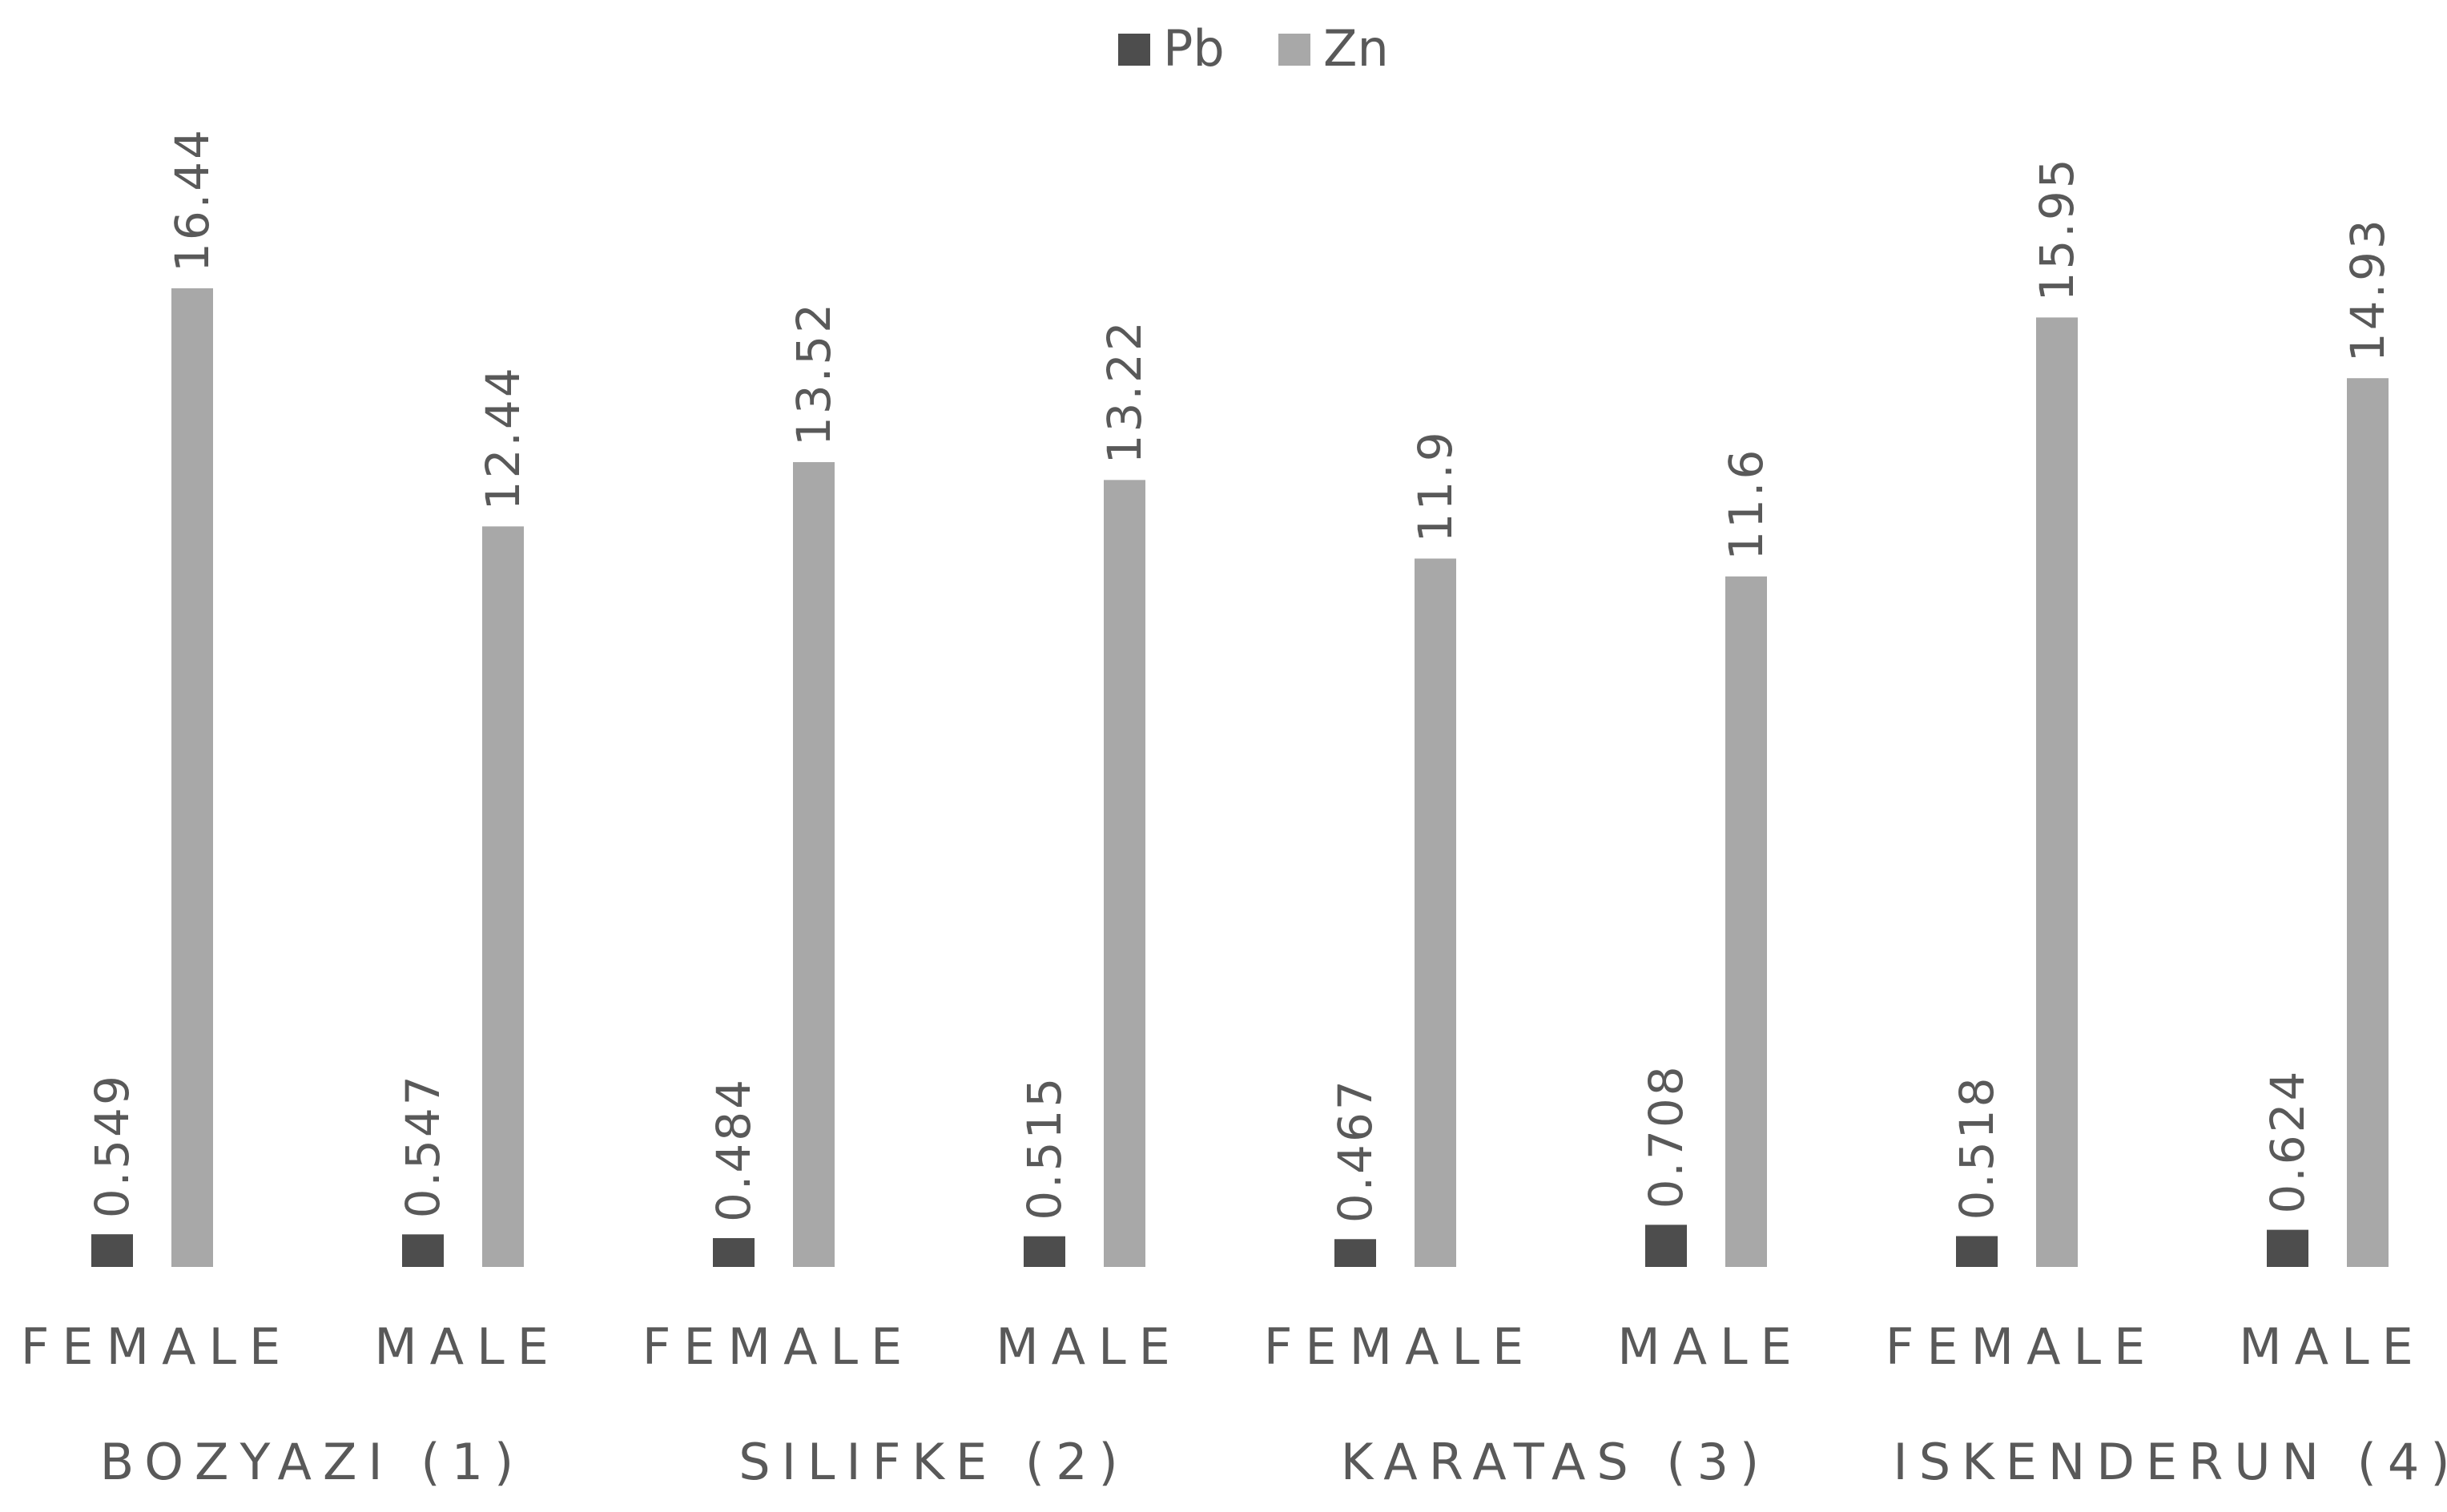  What do you see at coordinates (1194, 48) in the screenshot?
I see `legend-label-pb: Pb` at bounding box center [1194, 48].